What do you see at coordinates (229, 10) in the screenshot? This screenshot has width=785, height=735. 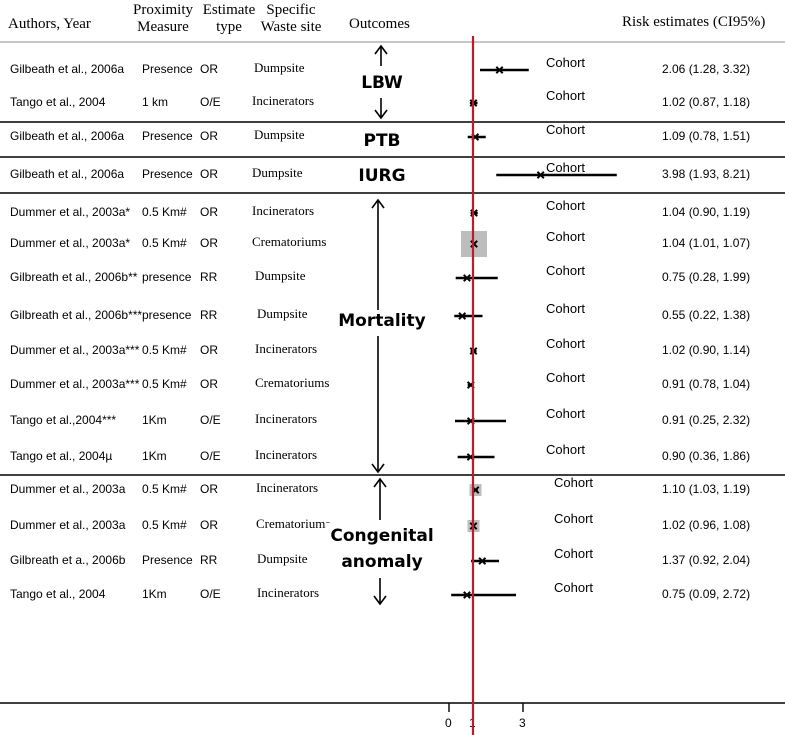 I see `header-estimate-line1: Estimate` at bounding box center [229, 10].